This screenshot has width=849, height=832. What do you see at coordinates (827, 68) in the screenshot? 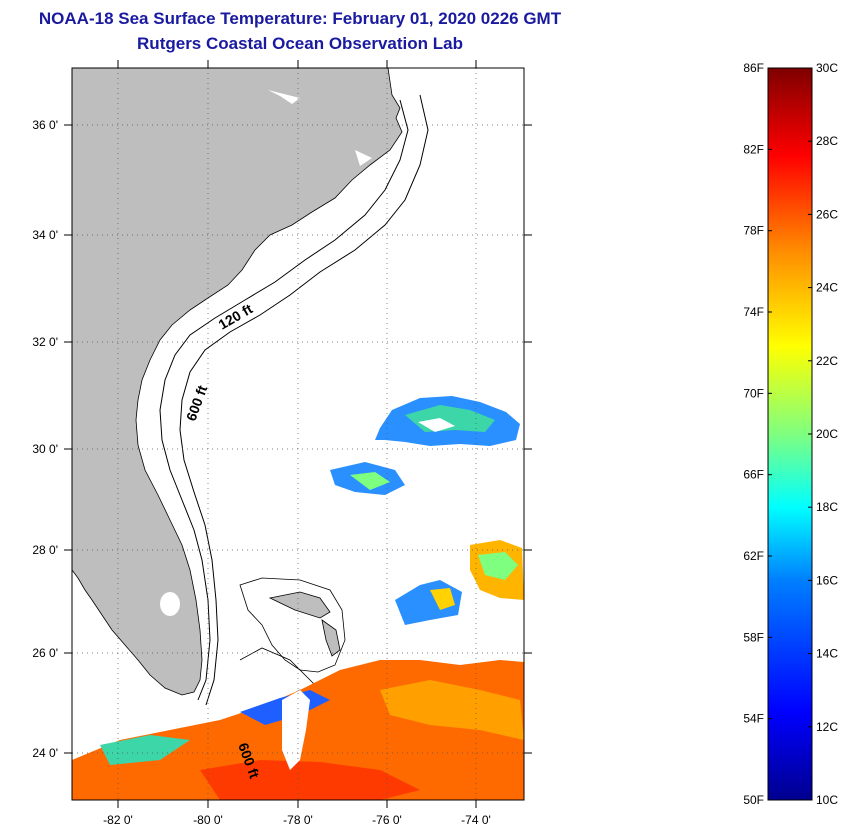
I see `colorbar-celsius-label: 30C` at bounding box center [827, 68].